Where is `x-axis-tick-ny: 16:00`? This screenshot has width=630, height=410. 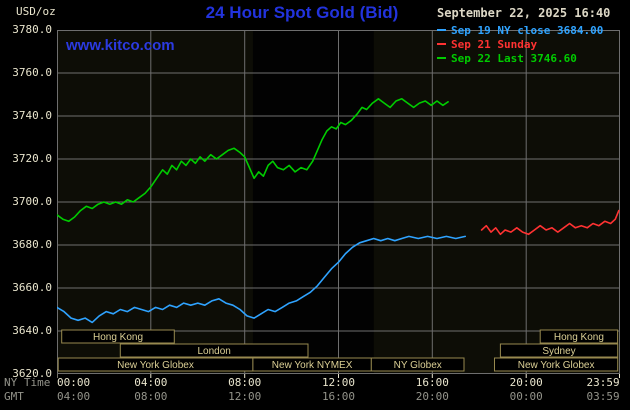 x-axis-tick-ny: 16:00 is located at coordinates (432, 382).